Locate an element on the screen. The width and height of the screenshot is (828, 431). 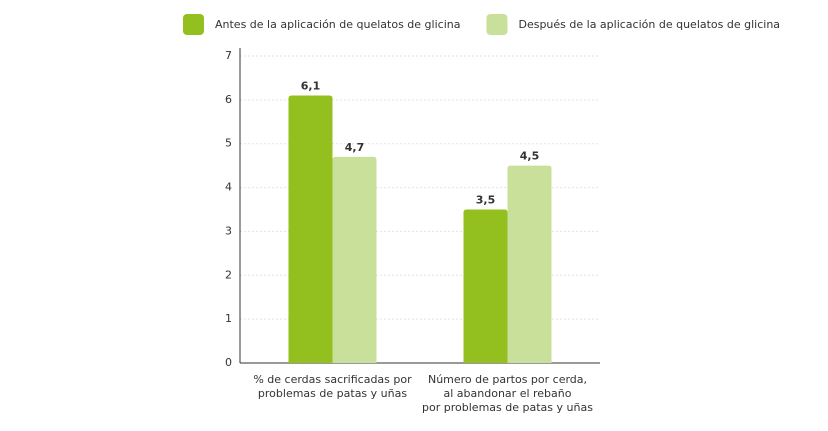
y-tick-label: 6 is located at coordinates (228, 99).